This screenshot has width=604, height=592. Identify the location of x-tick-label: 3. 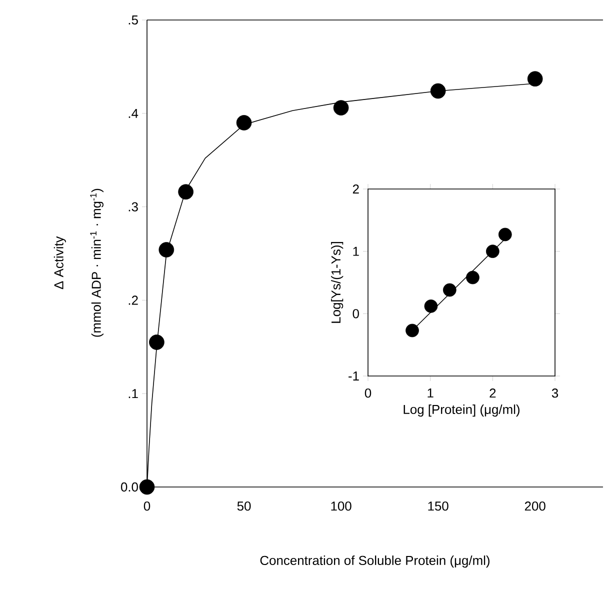
(555, 393).